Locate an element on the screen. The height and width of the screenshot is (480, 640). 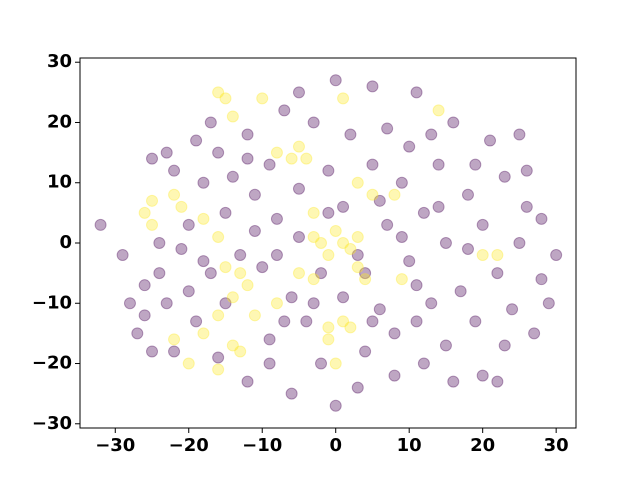
x-tick-label: −10 is located at coordinates (262, 445).